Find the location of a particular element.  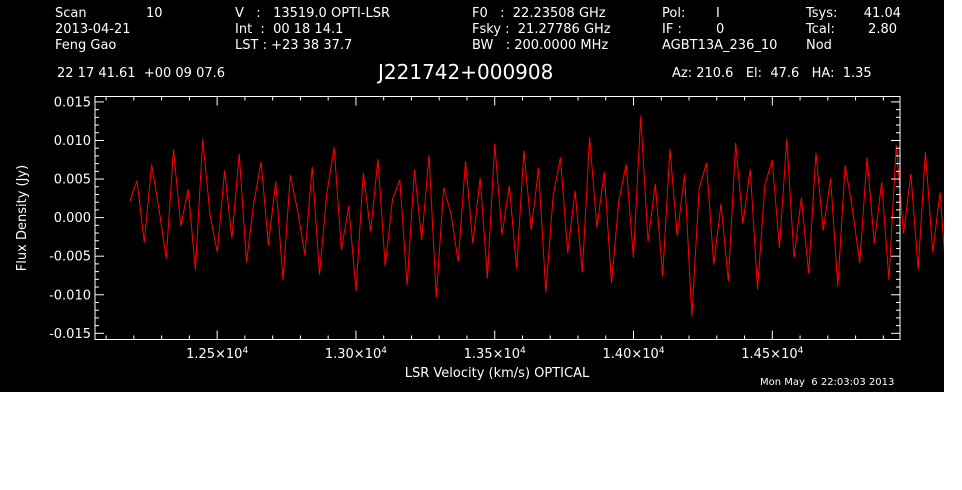

y-axis-label: Flux Density (Jy) is located at coordinates (22, 218).